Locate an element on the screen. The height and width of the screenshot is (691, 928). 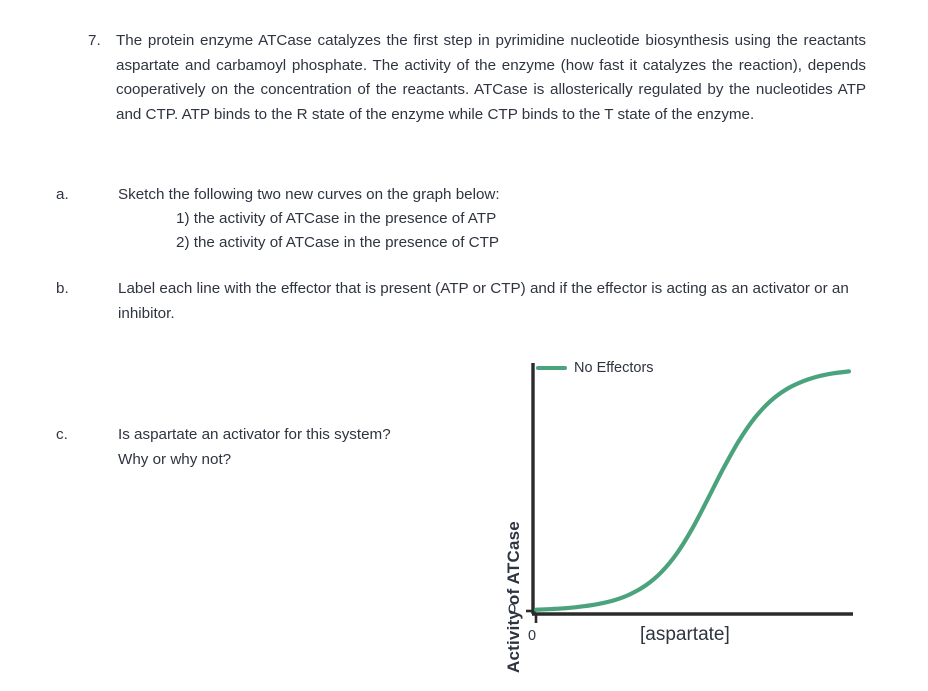
y-axis-tick-label-0: 0 is located at coordinates (512, 610).